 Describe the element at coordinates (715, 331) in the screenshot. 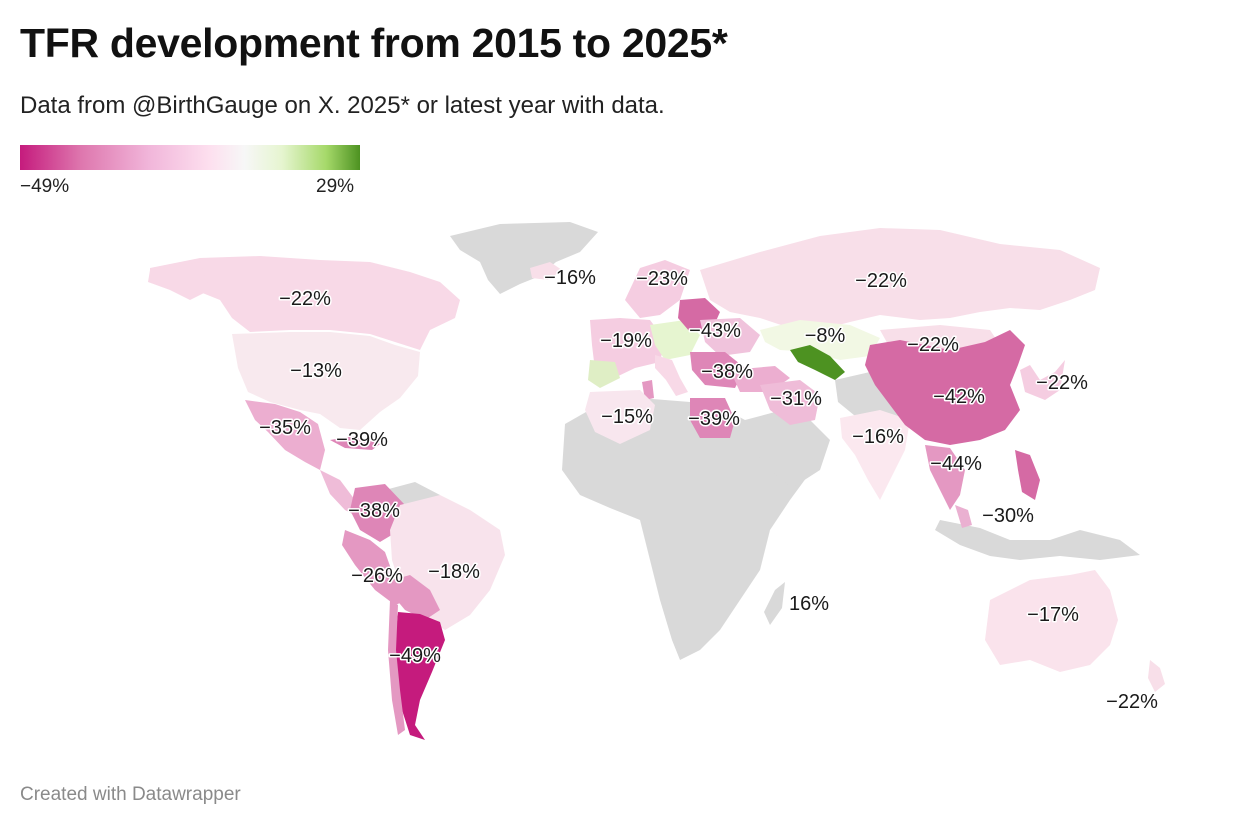

I see `label-poland: −43%` at that location.